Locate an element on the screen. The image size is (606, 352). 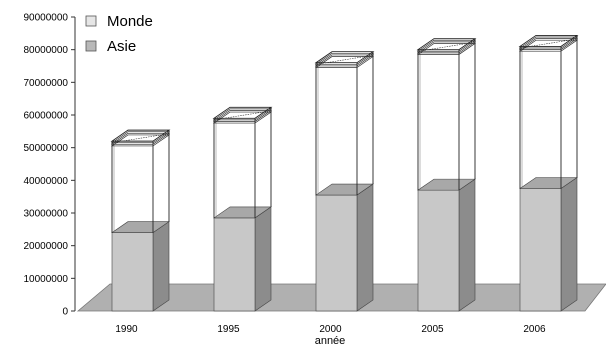
legend: Monde Asie is located at coordinates (119, 34).